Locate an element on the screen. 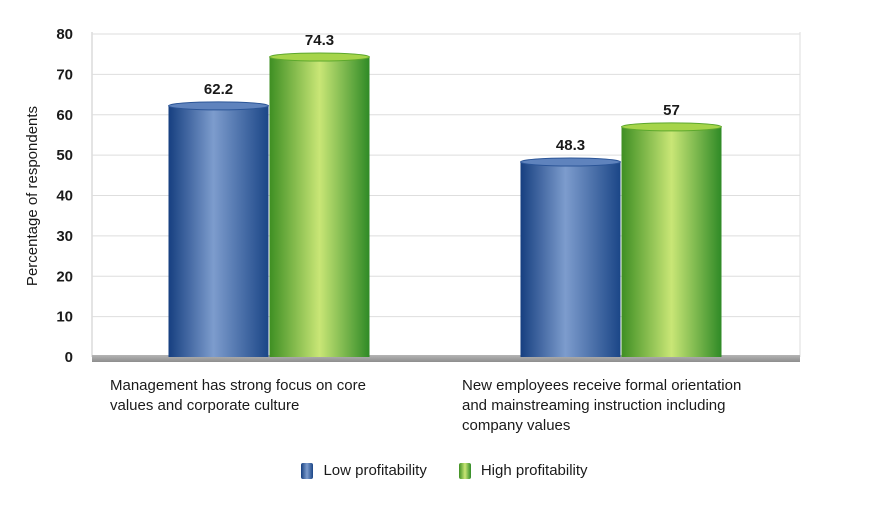 The height and width of the screenshot is (509, 889). y-tick-label-10: 10 is located at coordinates (64, 317).